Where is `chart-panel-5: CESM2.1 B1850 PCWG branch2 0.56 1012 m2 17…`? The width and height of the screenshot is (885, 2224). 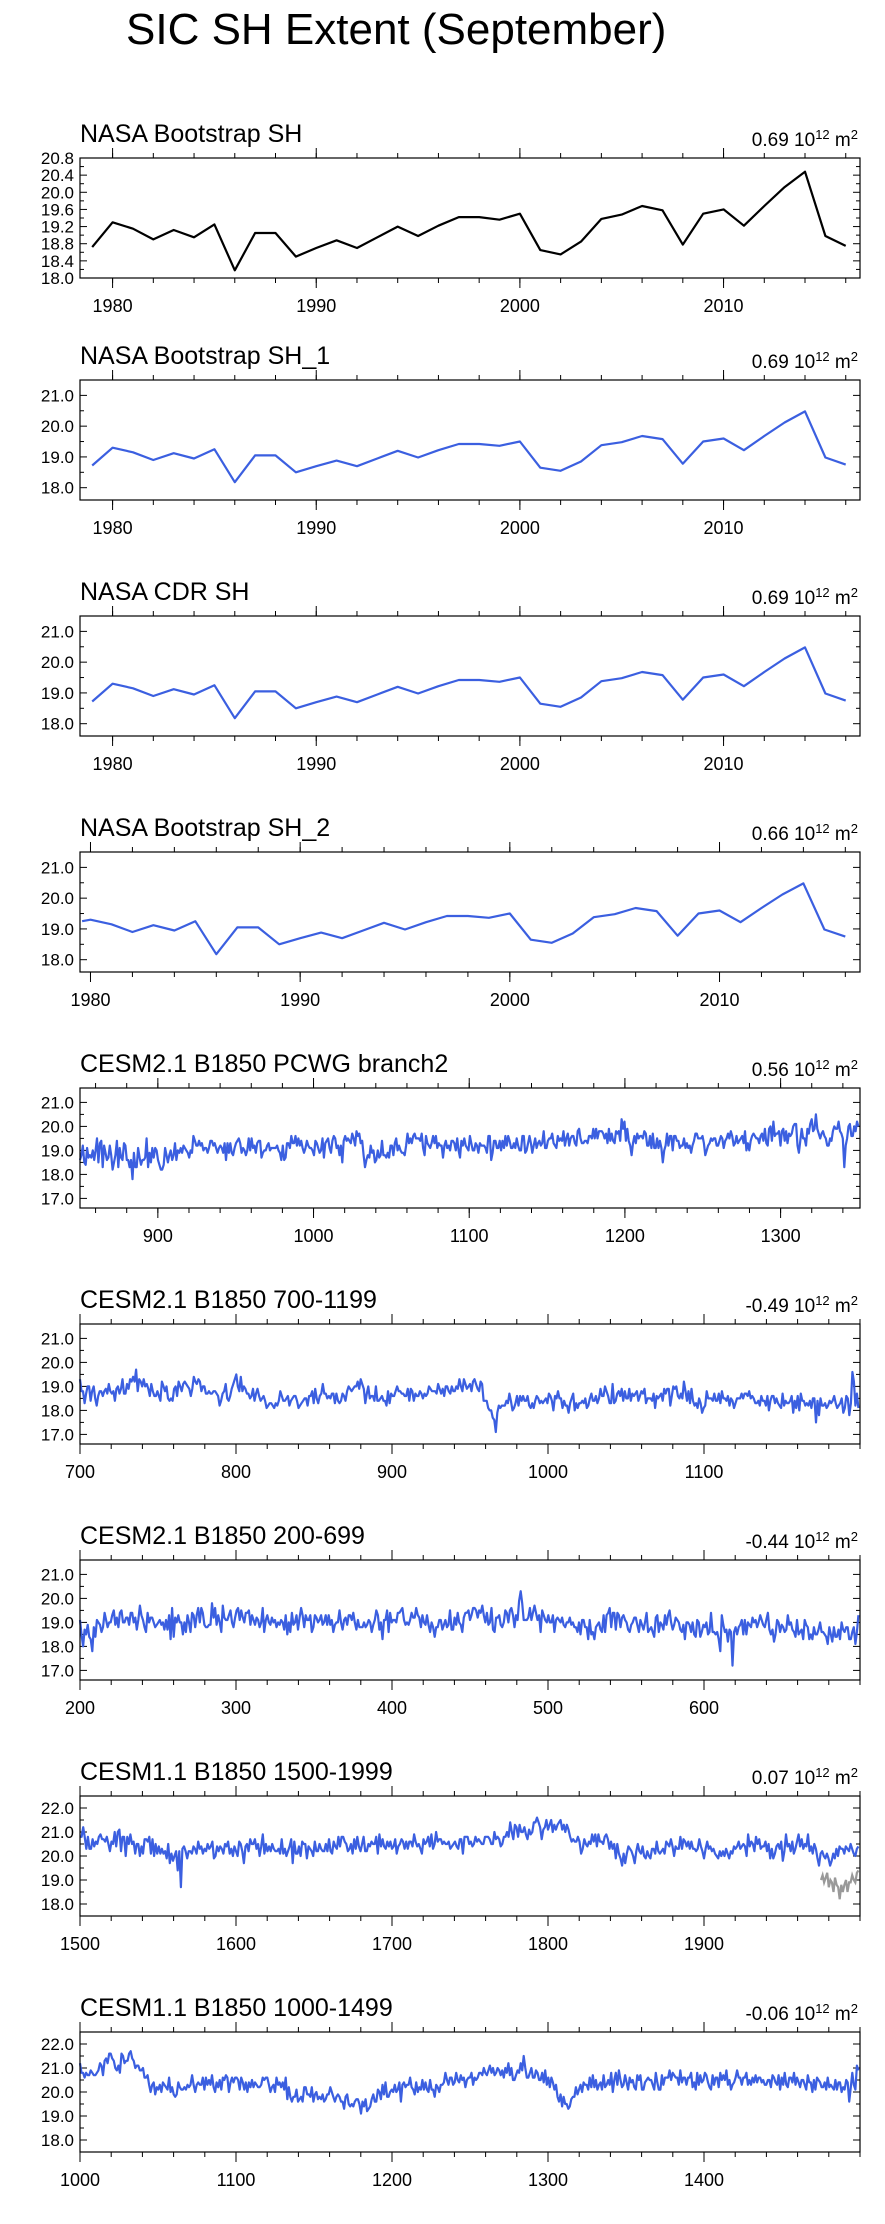
chart-panel-5: CESM2.1 B1850 PCWG branch2 0.56 1012 m2 17… is located at coordinates (451, 1148).